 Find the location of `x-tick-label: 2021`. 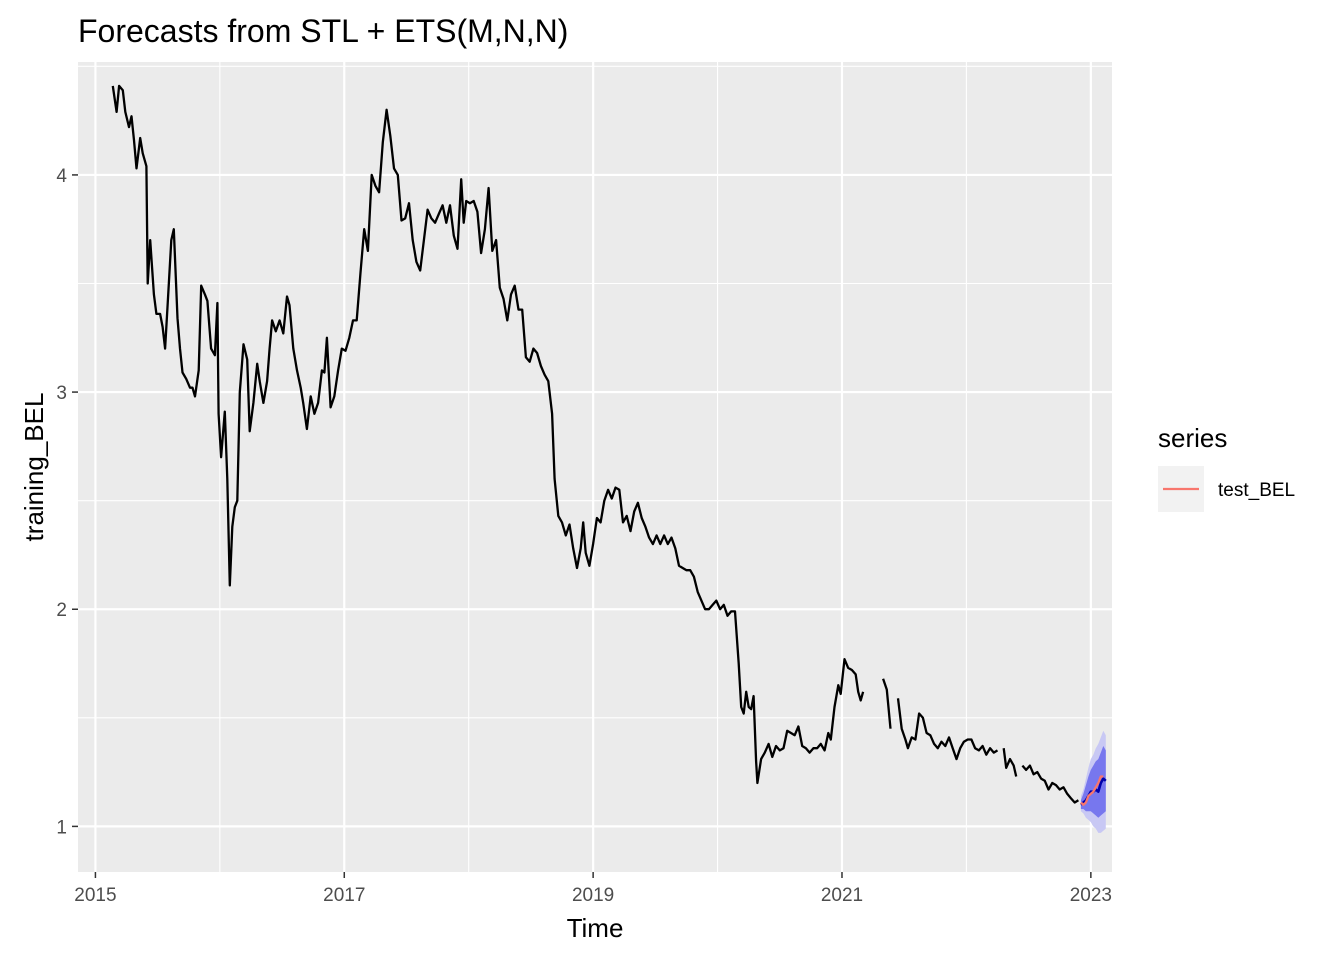

x-tick-label: 2021 is located at coordinates (842, 895).